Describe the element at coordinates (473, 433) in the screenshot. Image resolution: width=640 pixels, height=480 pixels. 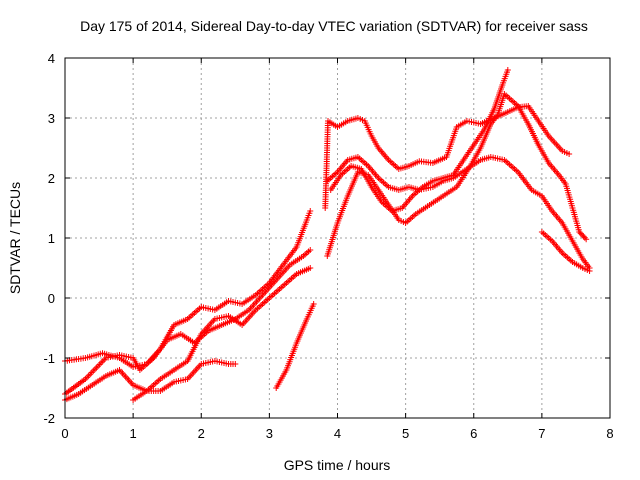
I see `x-tick-label: 6` at that location.